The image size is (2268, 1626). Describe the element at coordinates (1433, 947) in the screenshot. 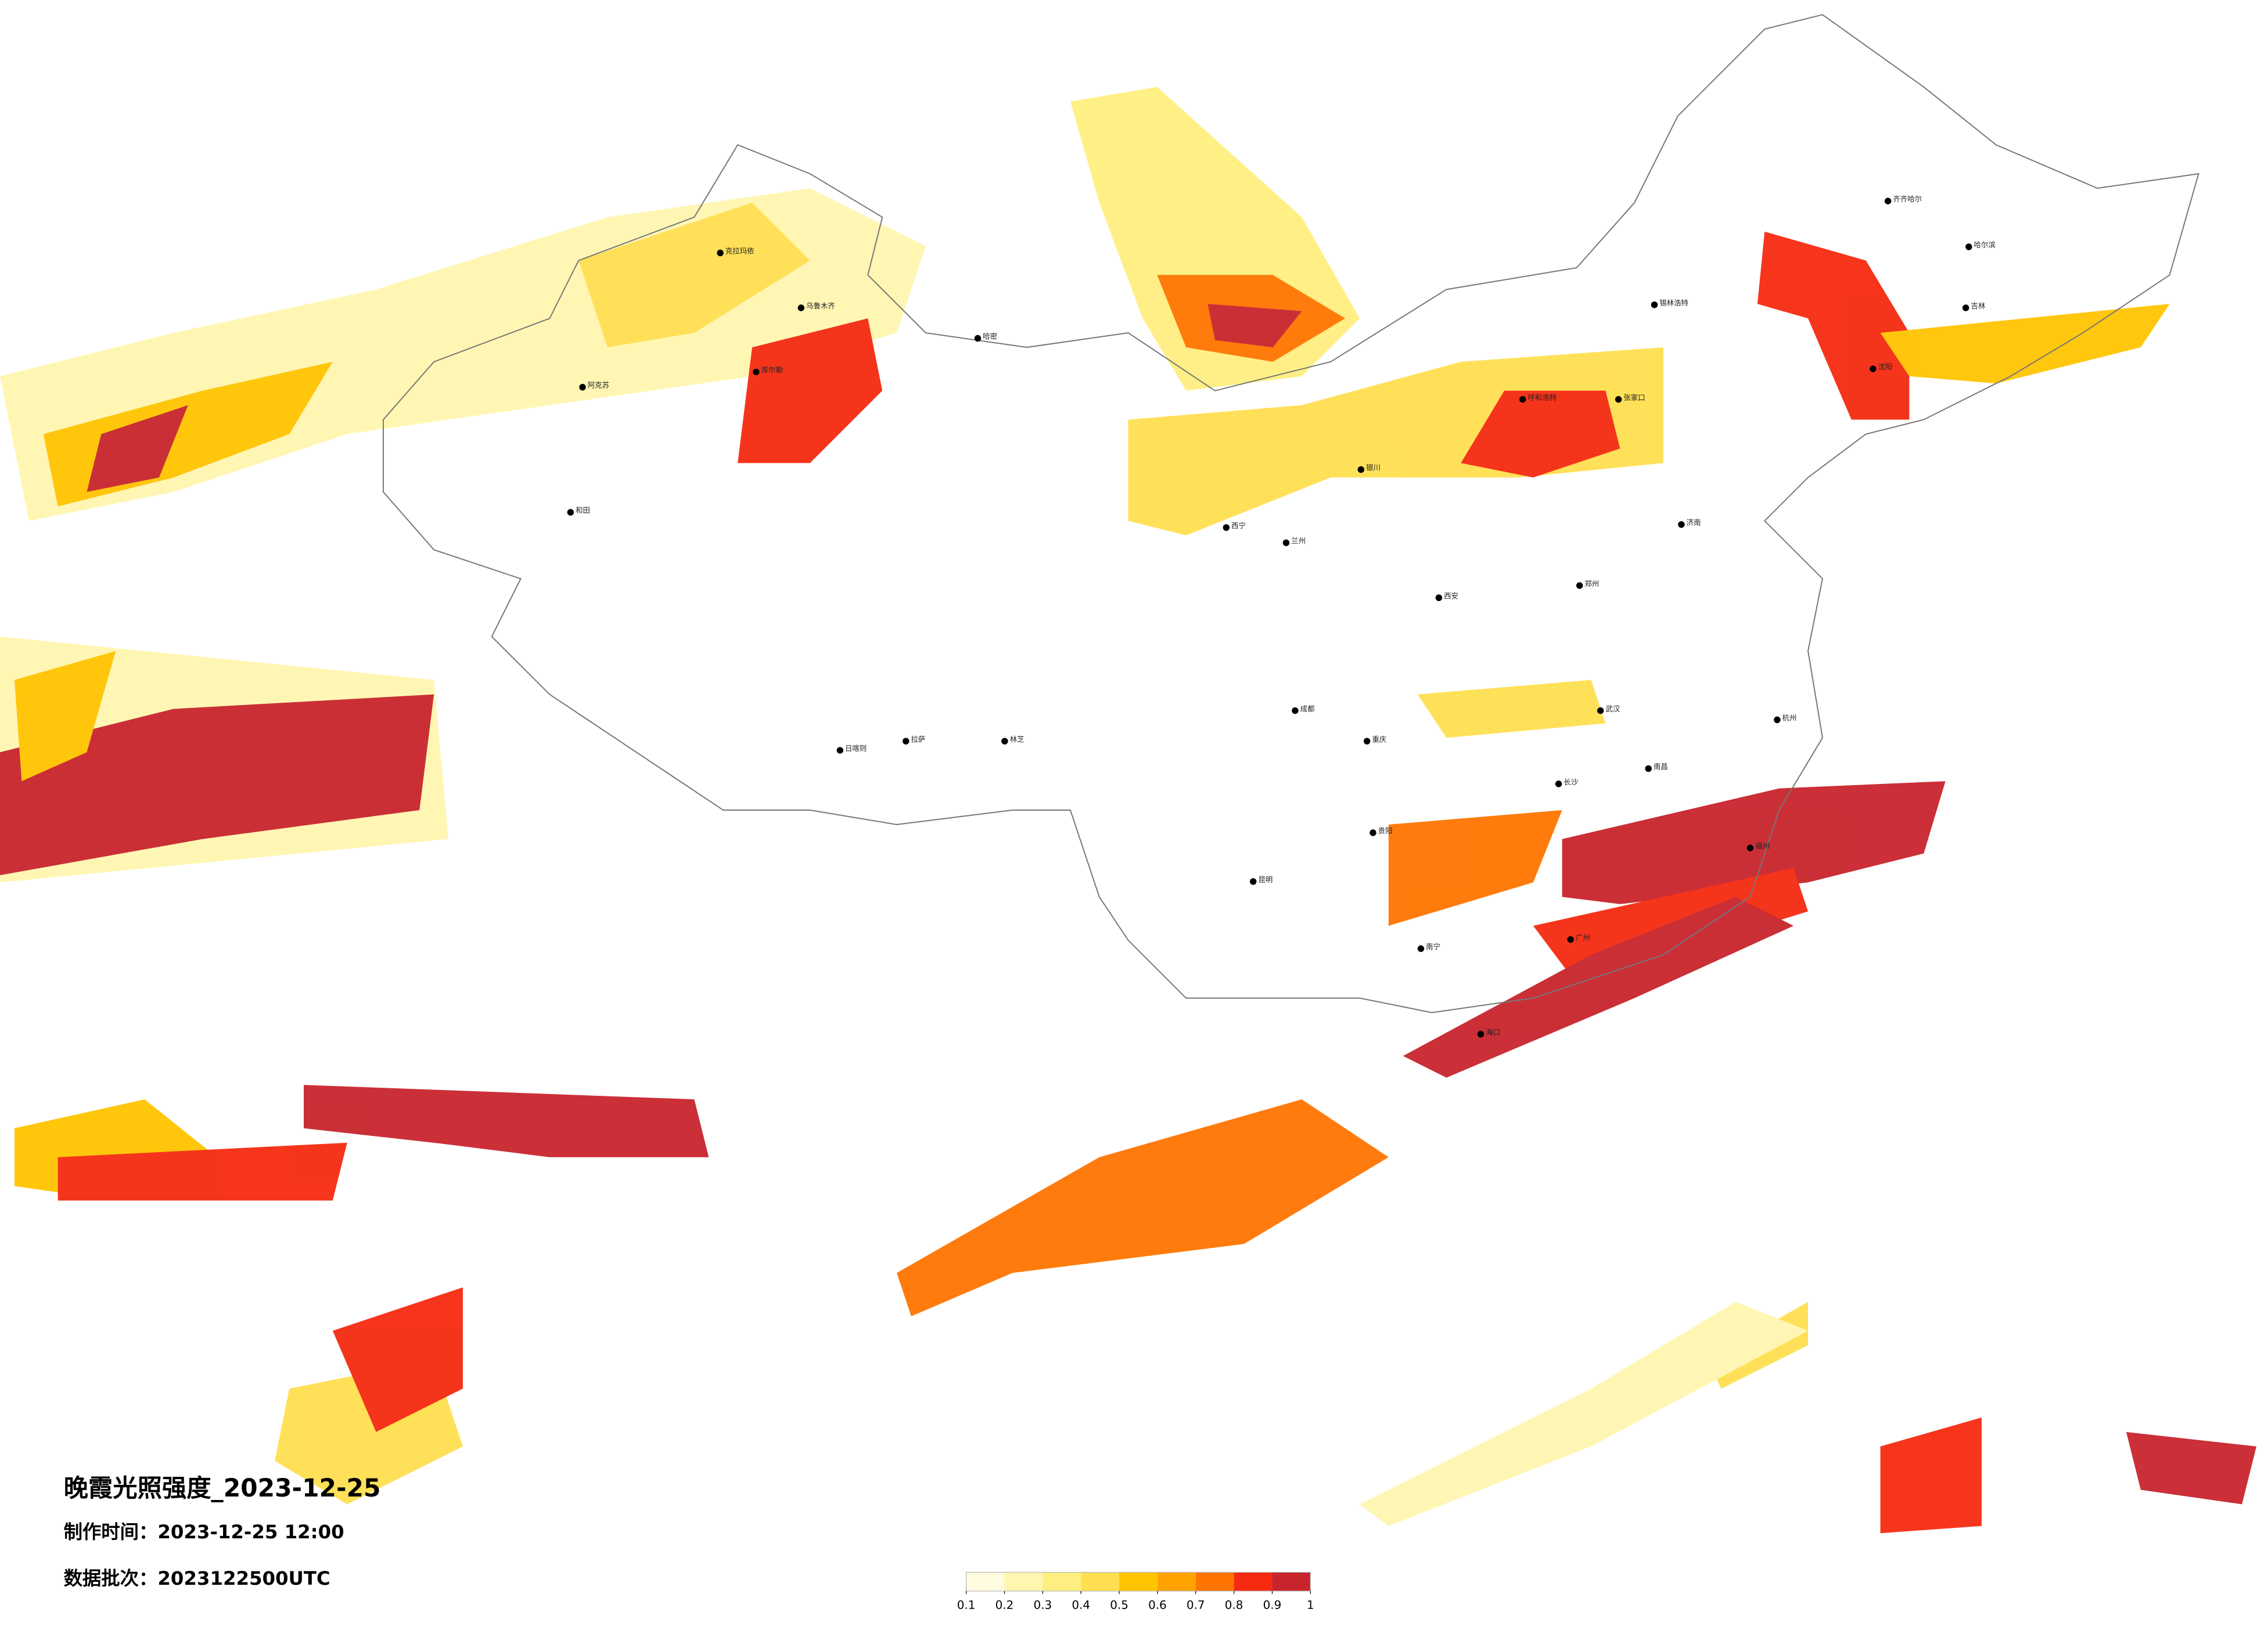

I see `city-label: 南宁` at that location.